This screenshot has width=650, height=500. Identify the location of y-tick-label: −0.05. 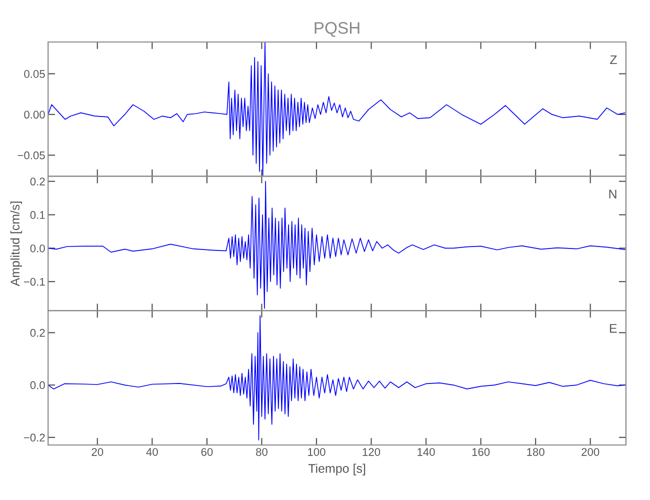
(31, 155).